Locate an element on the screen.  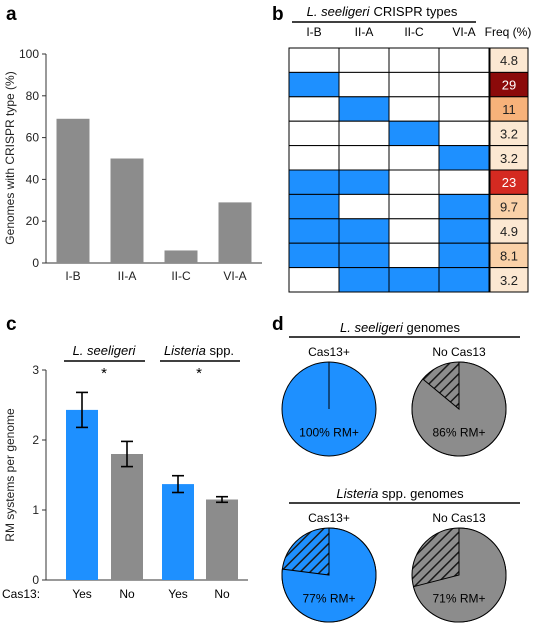
panel-label-d: d is located at coordinates (278, 324).